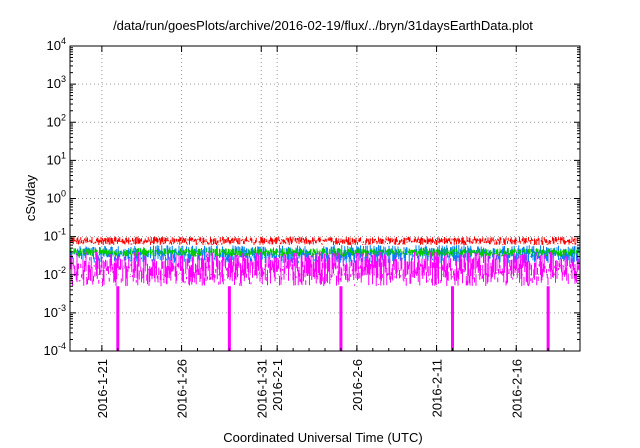 Image resolution: width=640 pixels, height=448 pixels. Describe the element at coordinates (102, 388) in the screenshot. I see `x-tick-label: 2016-1-21` at that location.